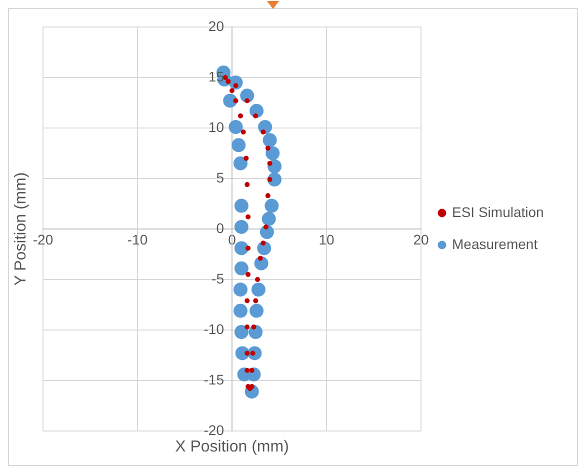 The image size is (584, 472). I want to click on y-tick-label: 5, so click(220, 177).